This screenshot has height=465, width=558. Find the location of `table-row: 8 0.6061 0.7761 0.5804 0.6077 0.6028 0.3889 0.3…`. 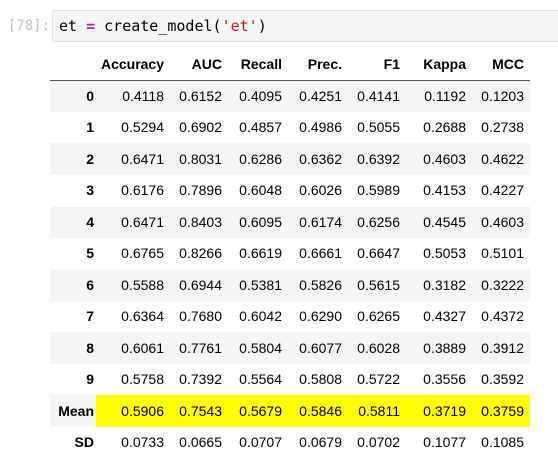

table-row: 8 0.6061 0.7761 0.5804 0.6077 0.6028 0.3889 0.3… is located at coordinates (290, 348).